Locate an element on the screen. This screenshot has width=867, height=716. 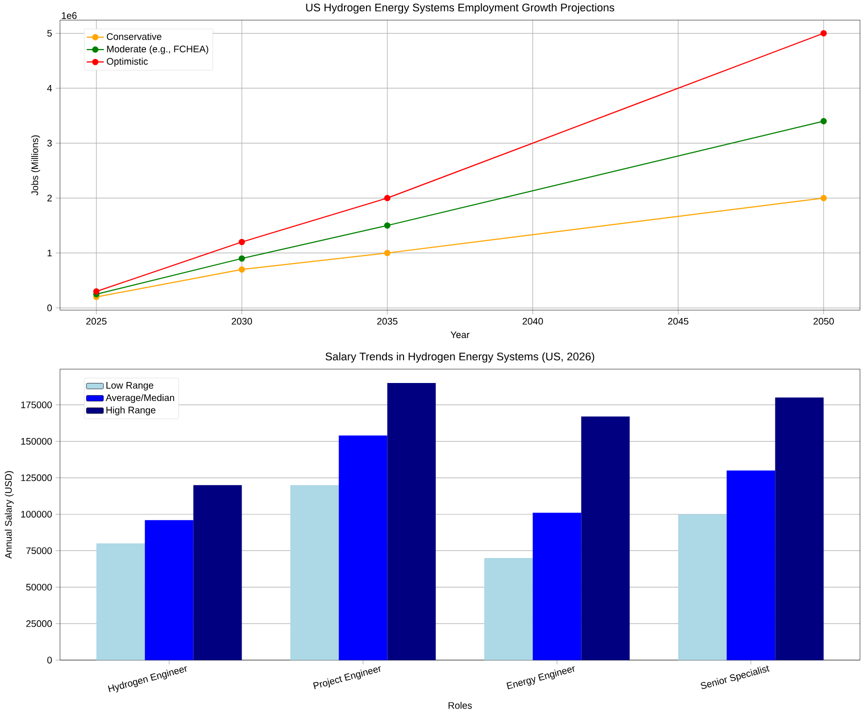
x-tick-label: 2030 is located at coordinates (242, 321).